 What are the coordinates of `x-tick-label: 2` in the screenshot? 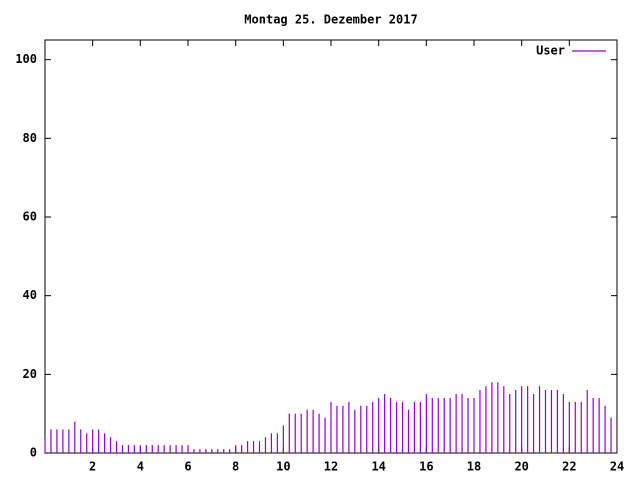 It's located at (92, 467).